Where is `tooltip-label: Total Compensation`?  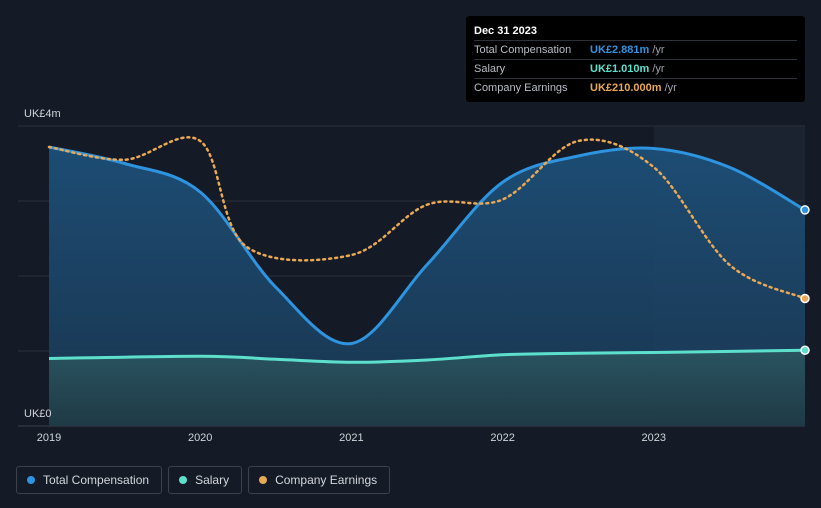
tooltip-label: Total Compensation is located at coordinates (523, 50).